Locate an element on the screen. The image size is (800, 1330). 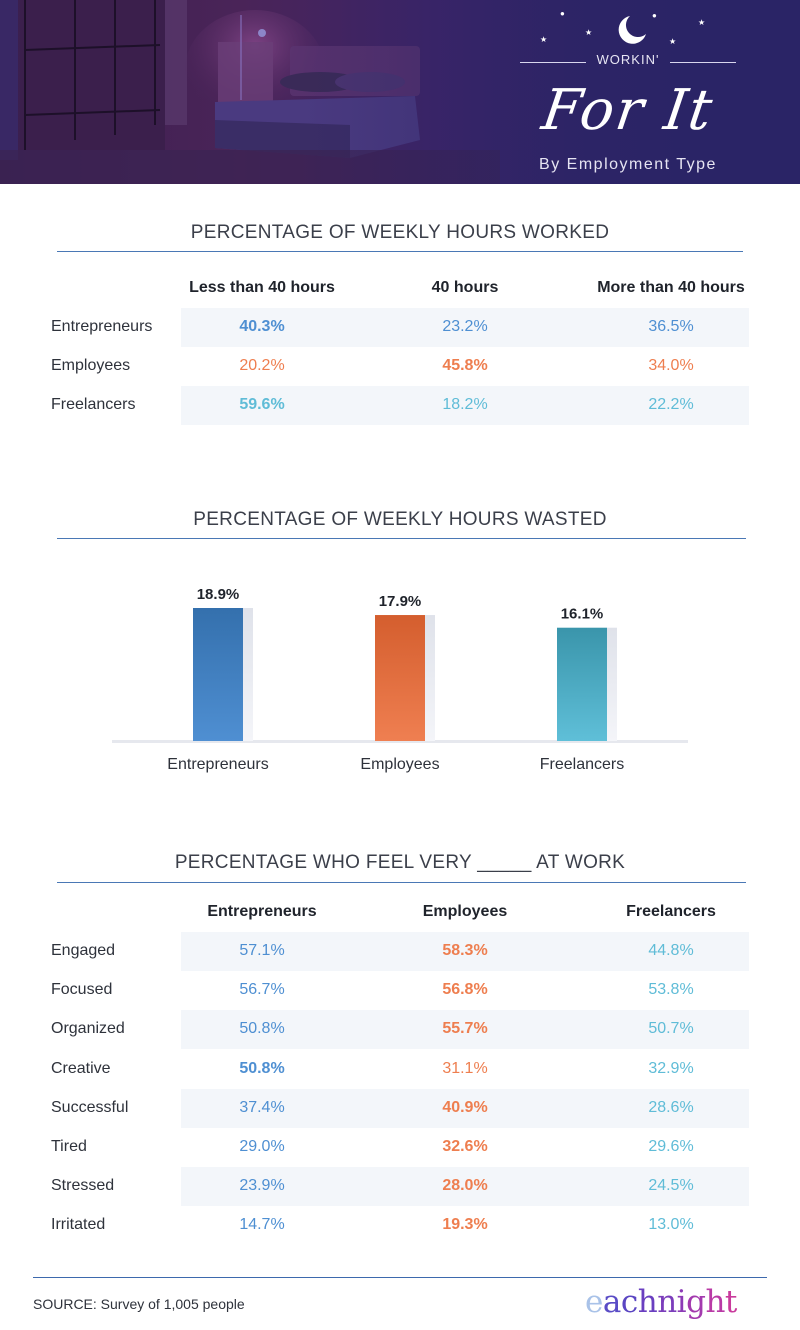
logo-letter: c is located at coordinates (629, 1302).